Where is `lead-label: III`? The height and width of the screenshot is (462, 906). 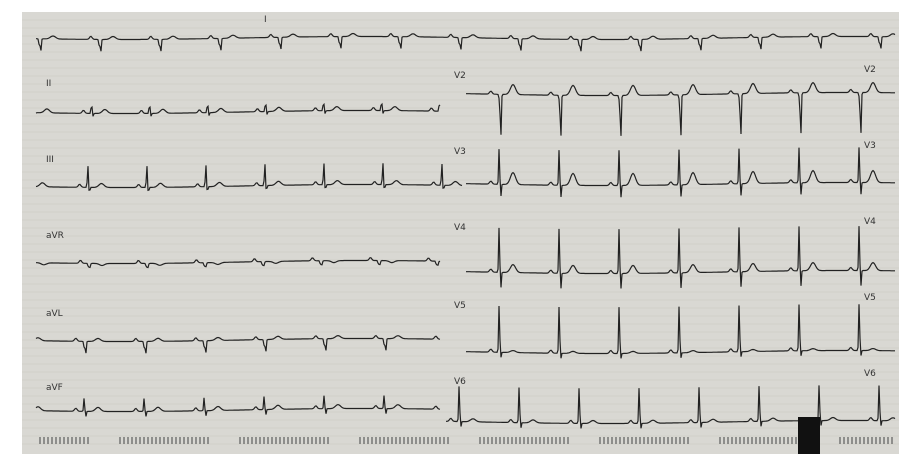 lead-label: III is located at coordinates (50, 160).